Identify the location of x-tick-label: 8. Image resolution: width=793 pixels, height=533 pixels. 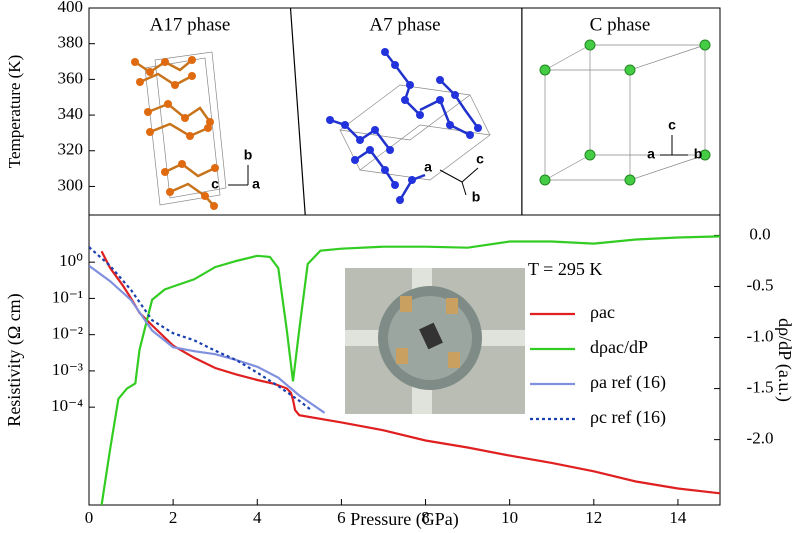
(425, 517).